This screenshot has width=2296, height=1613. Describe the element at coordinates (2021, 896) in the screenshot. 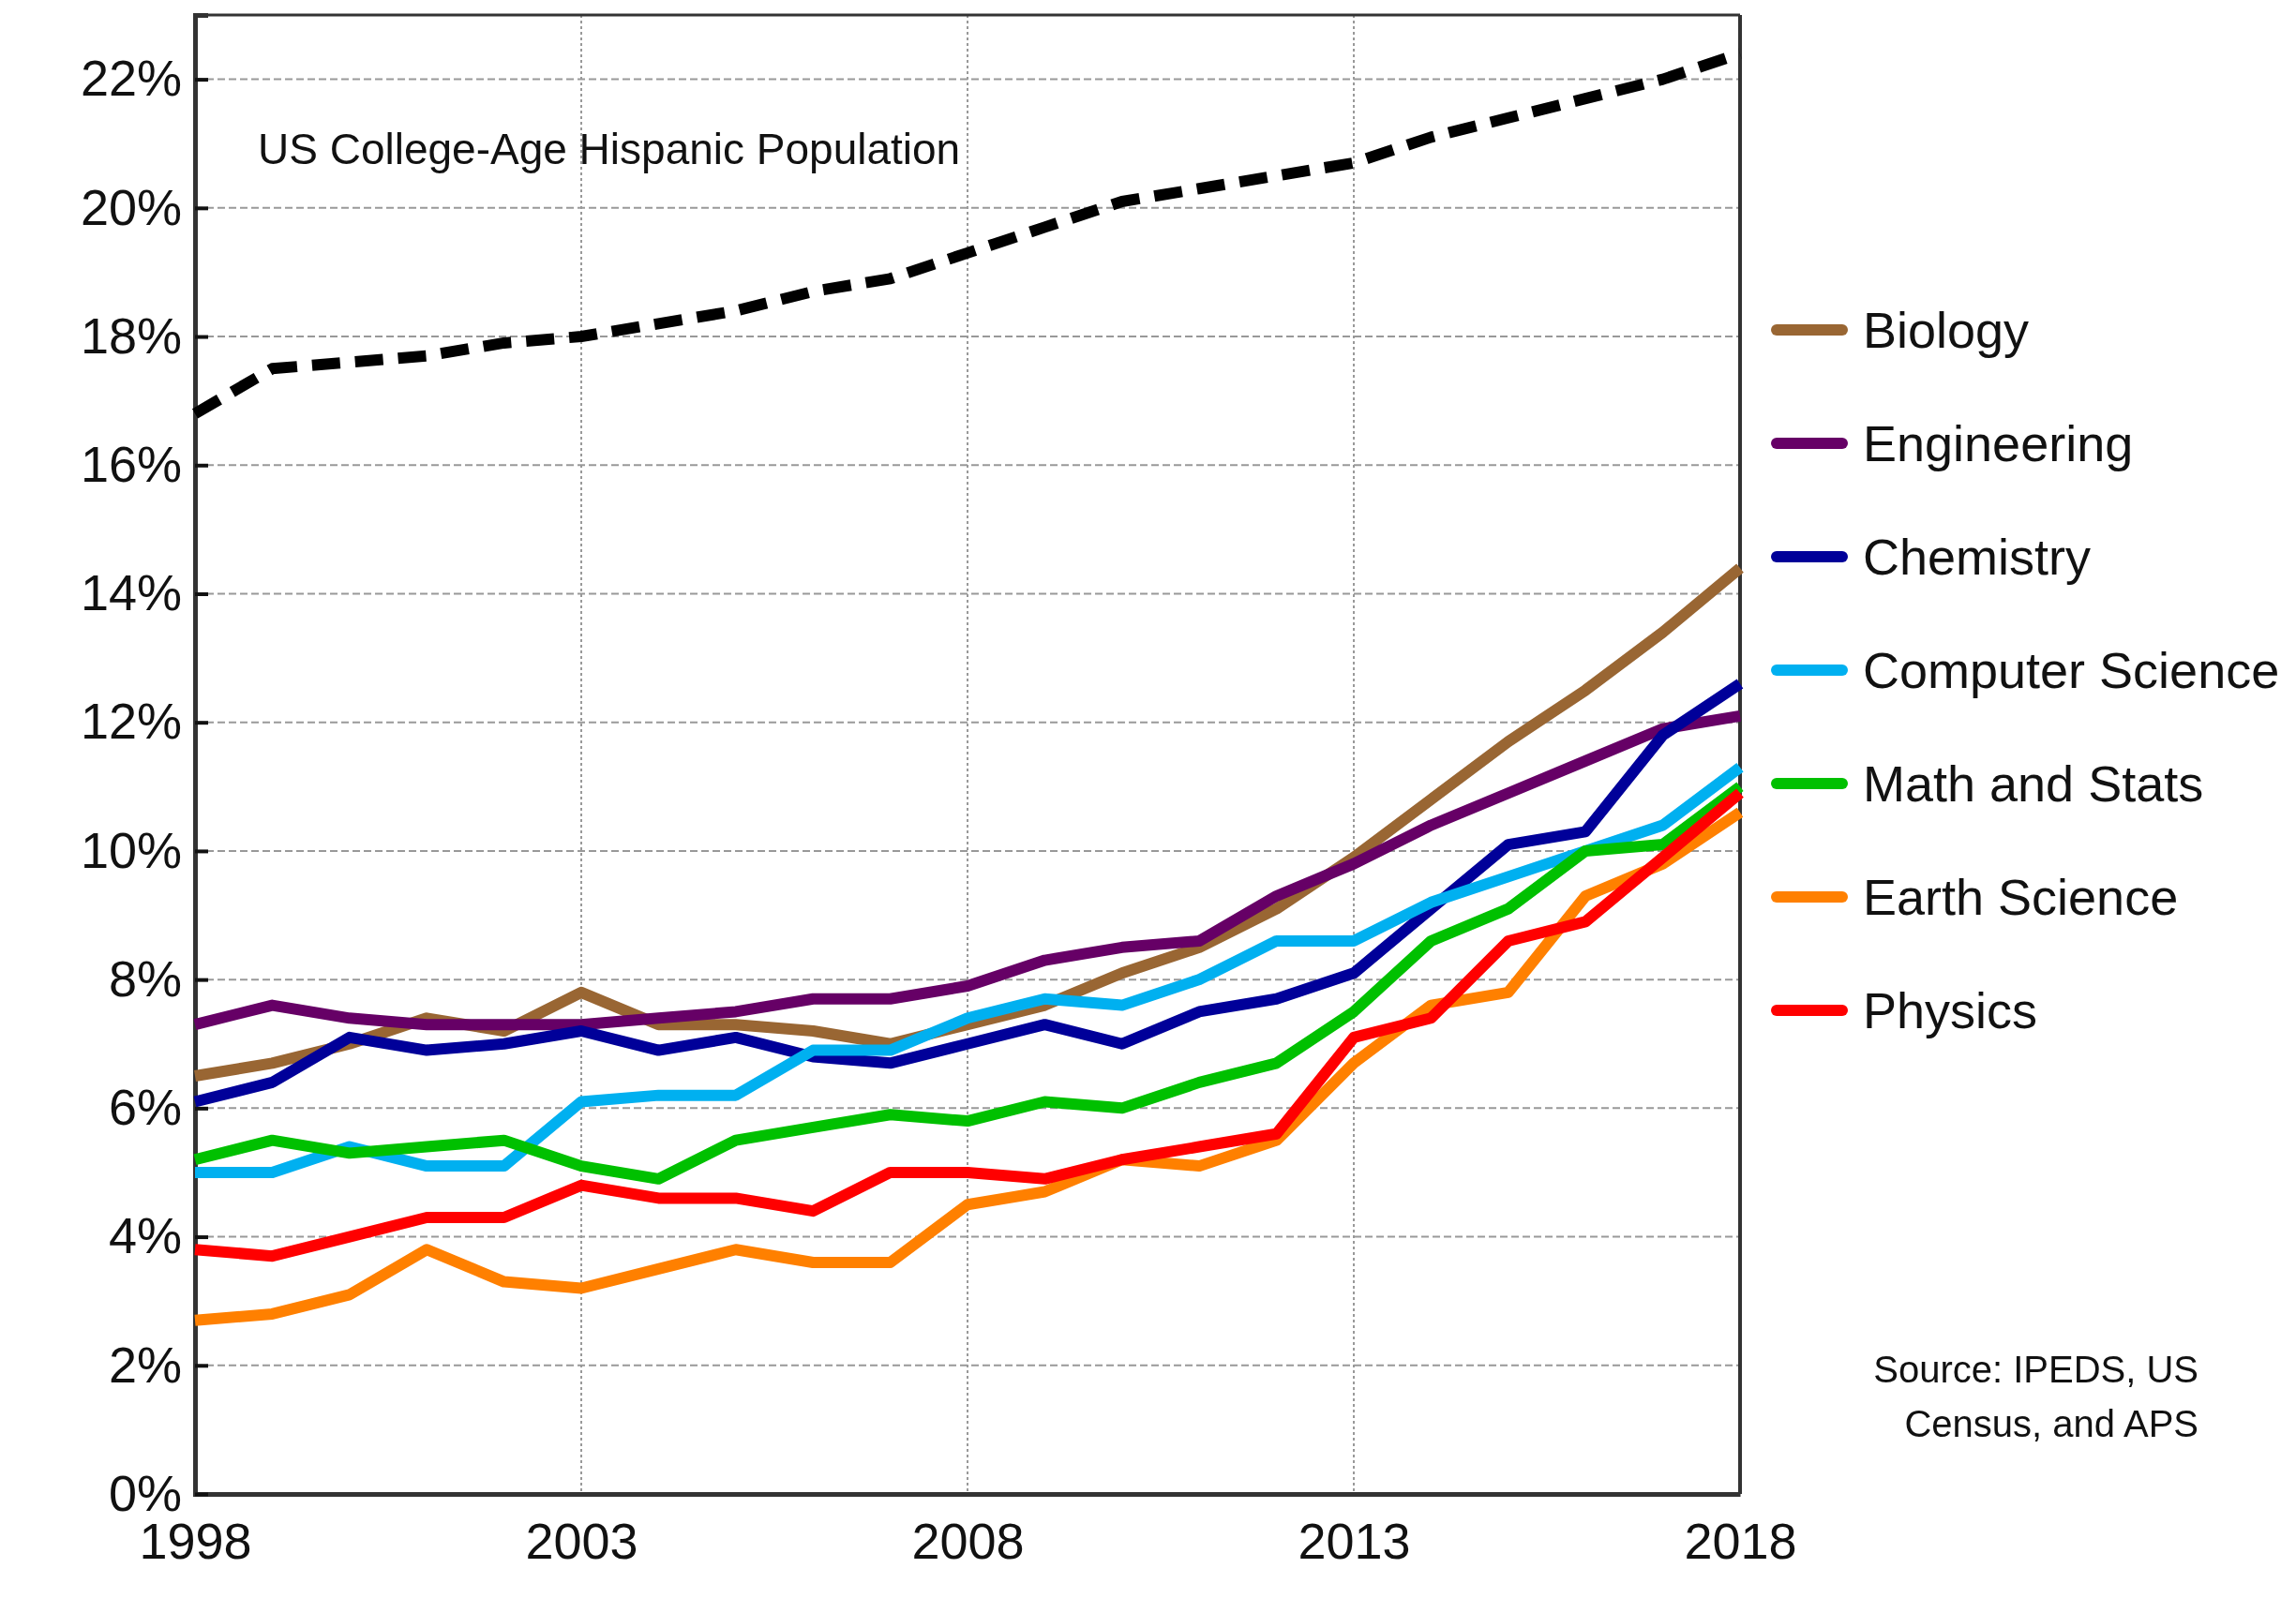

I see `legend-label: Earth Science` at that location.